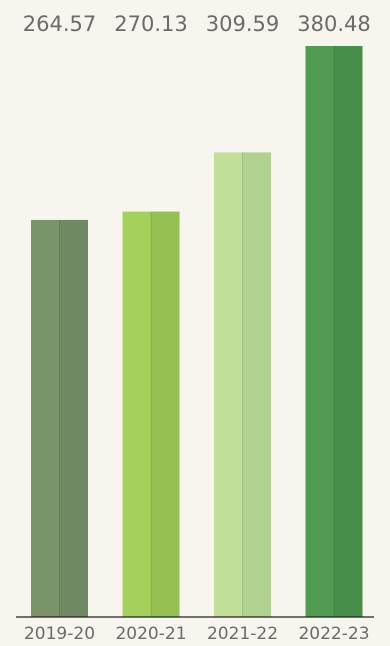 The image size is (390, 646). Describe the element at coordinates (150, 634) in the screenshot. I see `category-label-2020-21: 2020-21` at that location.